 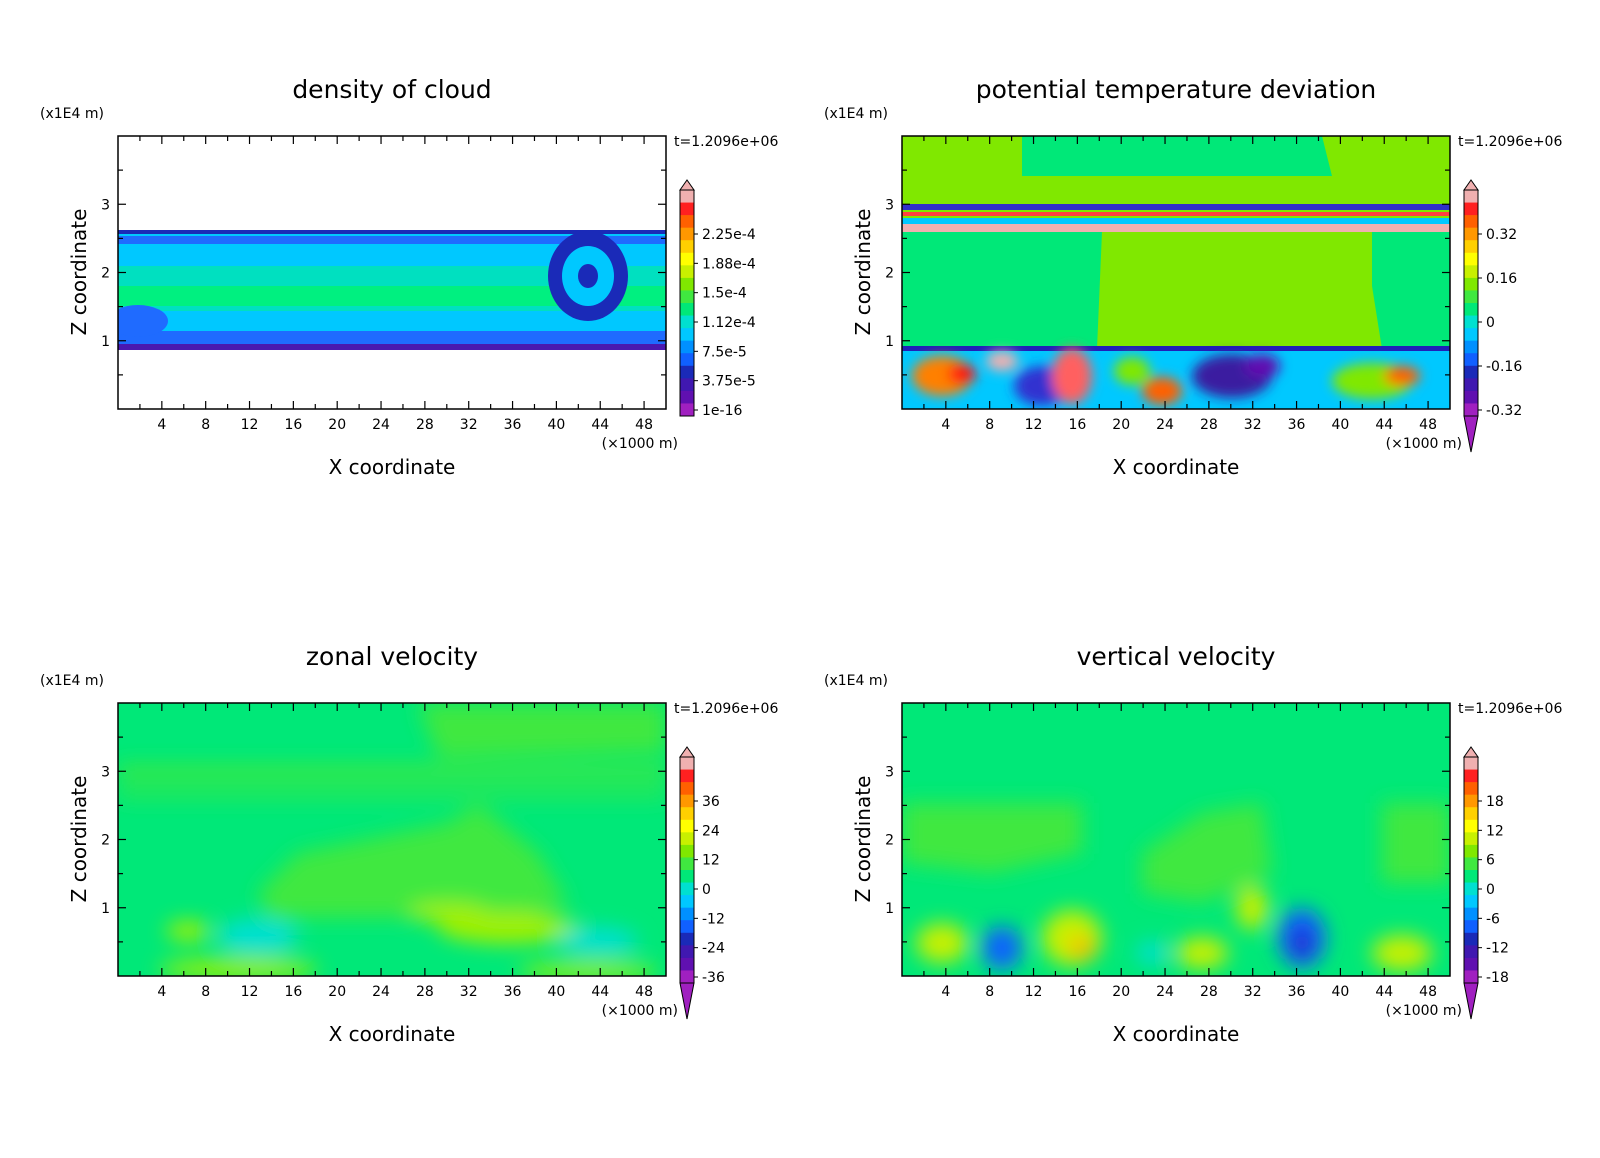 I want to click on x-axis: 4 8 12 16 20 24 28 32 36 40 44 48, so click(x=1180, y=851).